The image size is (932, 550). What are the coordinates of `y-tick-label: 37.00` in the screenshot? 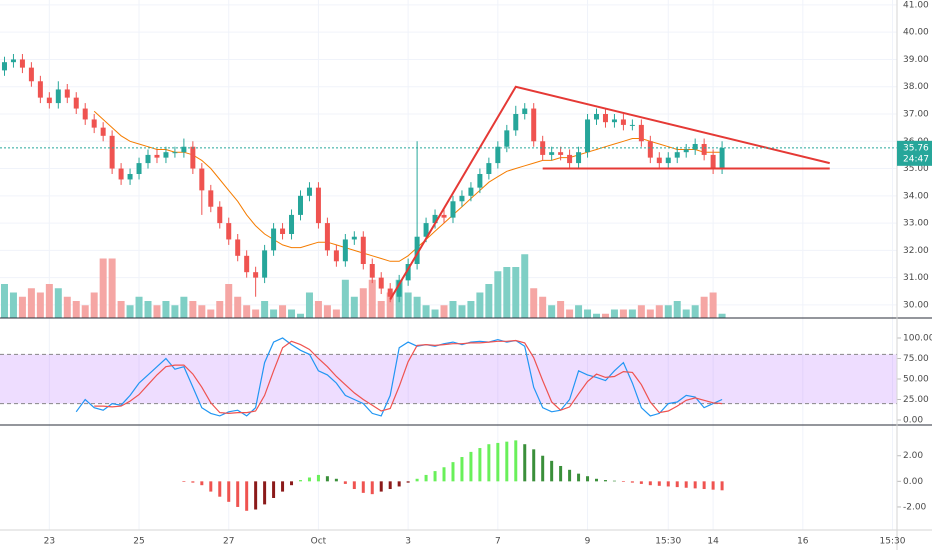 It's located at (916, 115).